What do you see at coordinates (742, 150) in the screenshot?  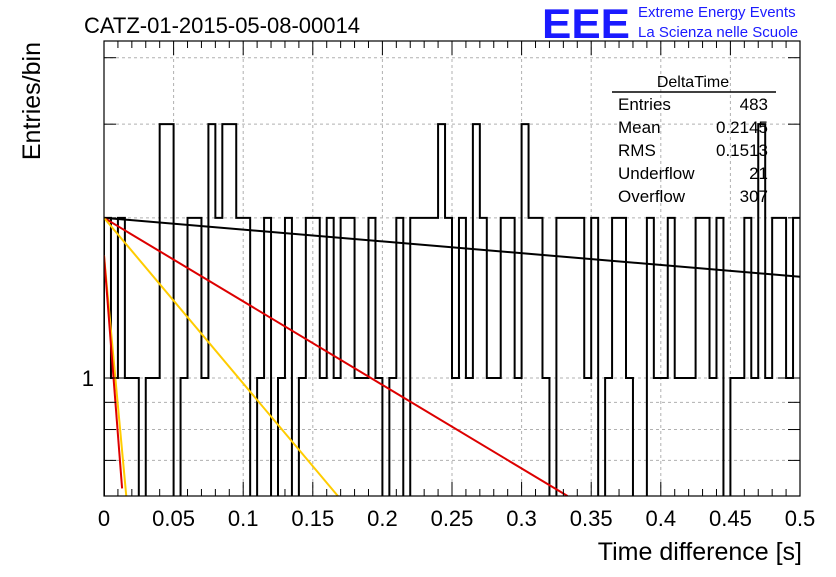 I see `stats-value: 0.1513` at bounding box center [742, 150].